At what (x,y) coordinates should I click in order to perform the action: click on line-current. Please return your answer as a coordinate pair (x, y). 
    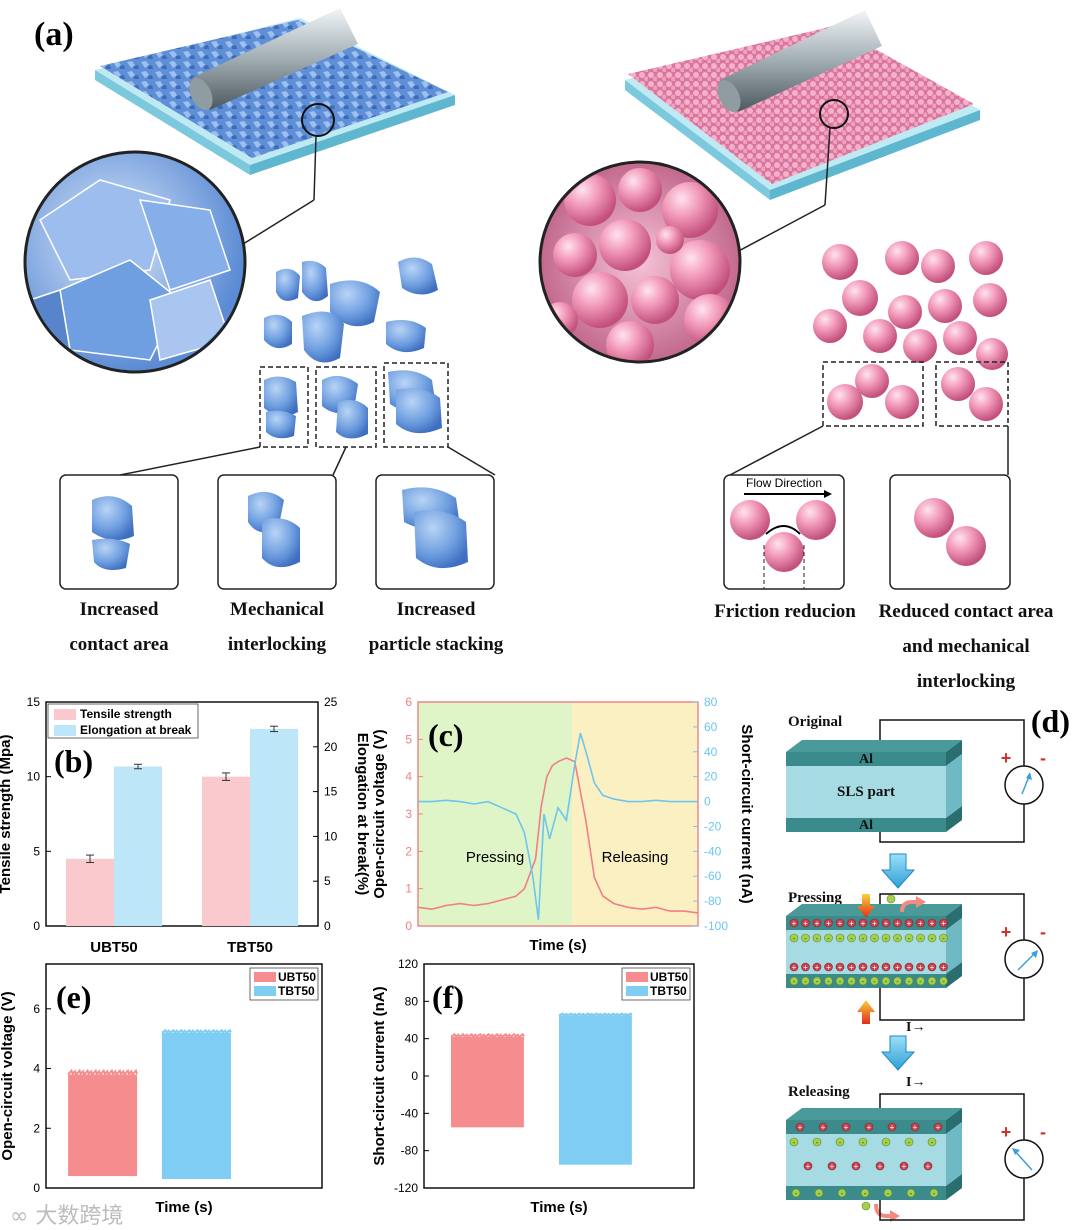
    Looking at the image, I should click on (558, 826).